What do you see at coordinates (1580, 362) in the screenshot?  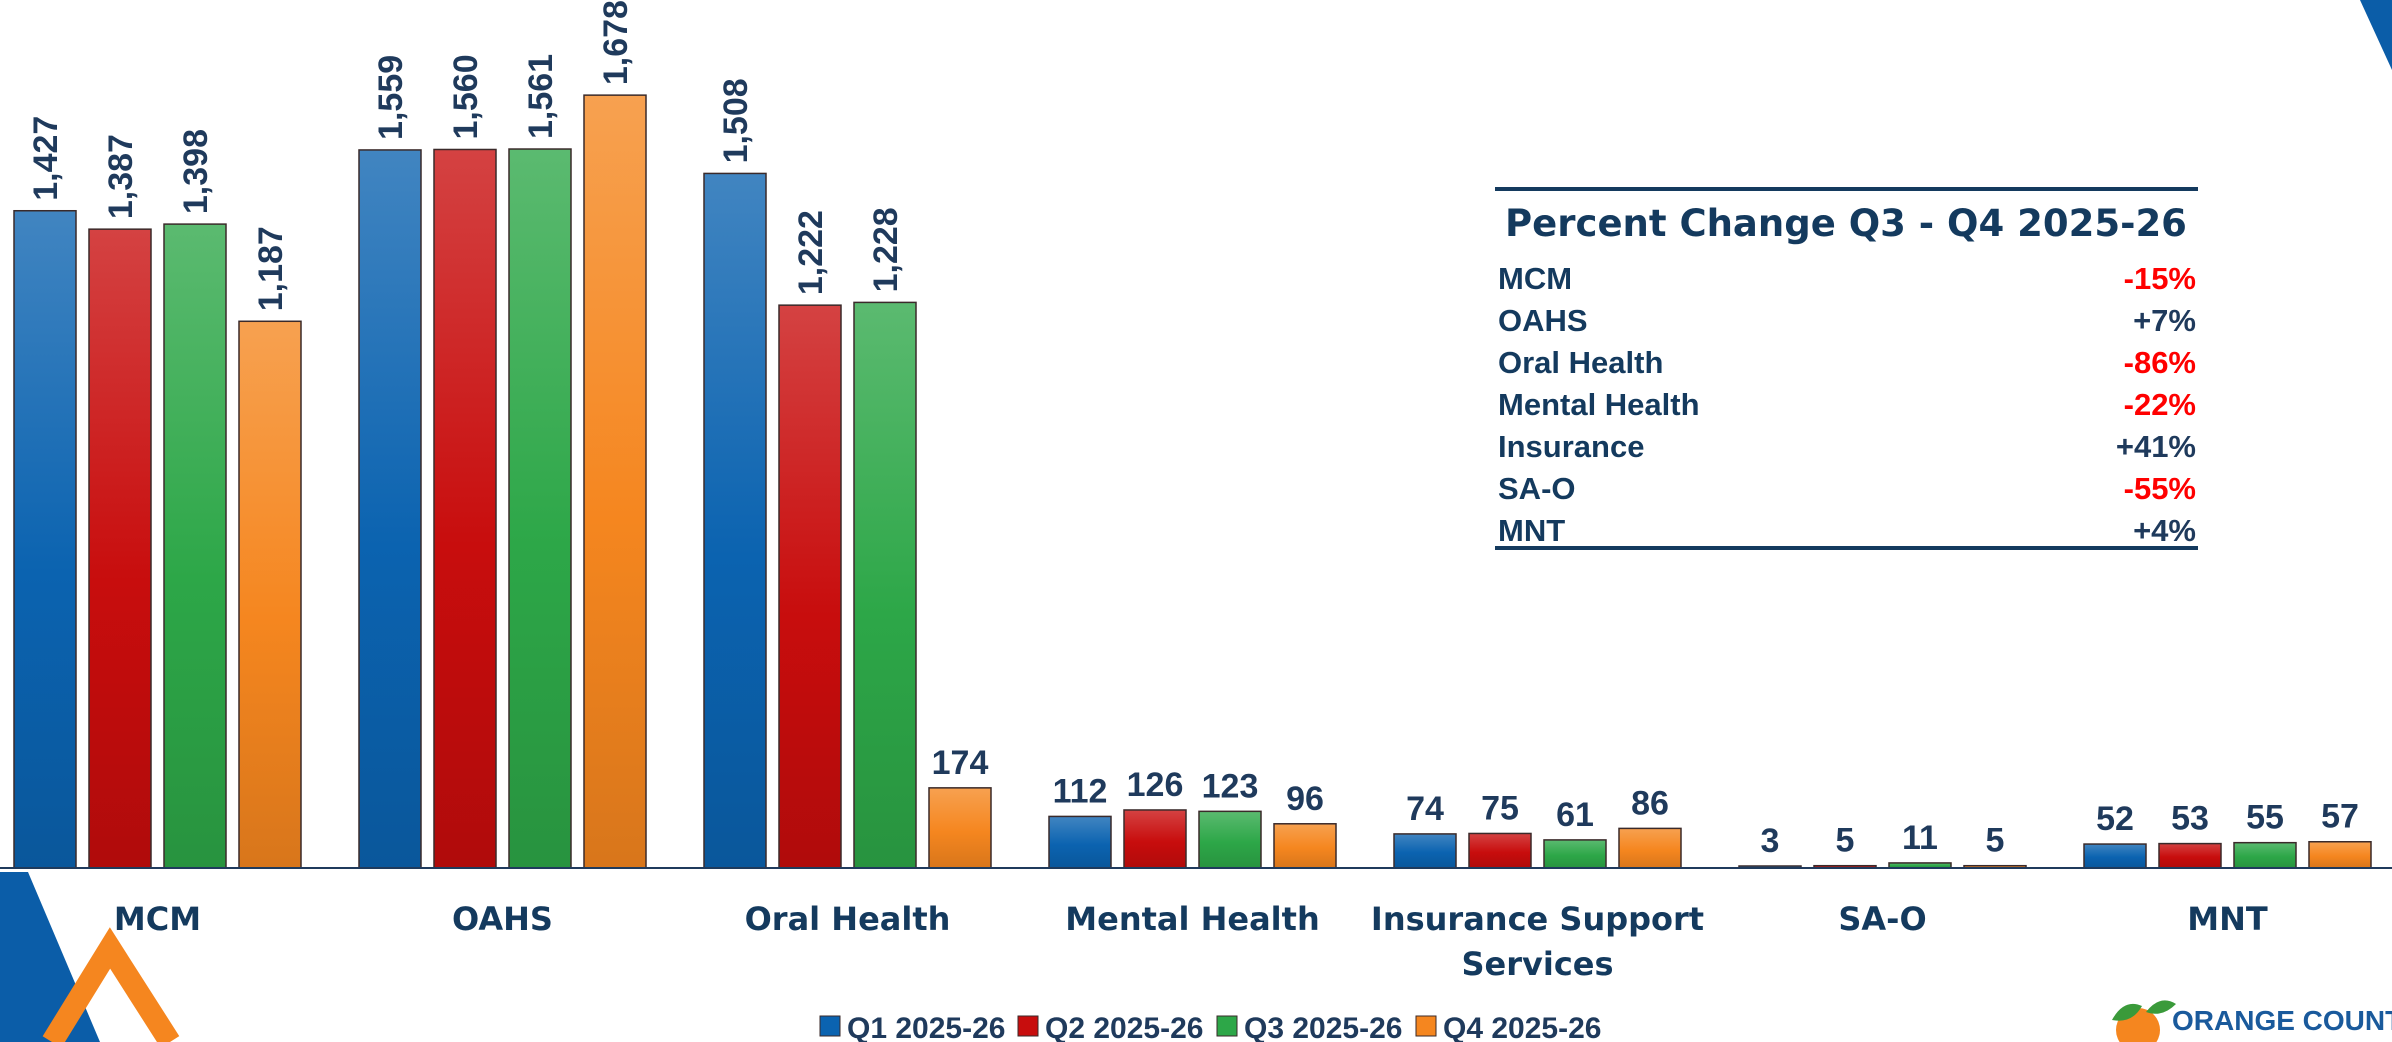 I see `table-row-label: Oral Health` at bounding box center [1580, 362].